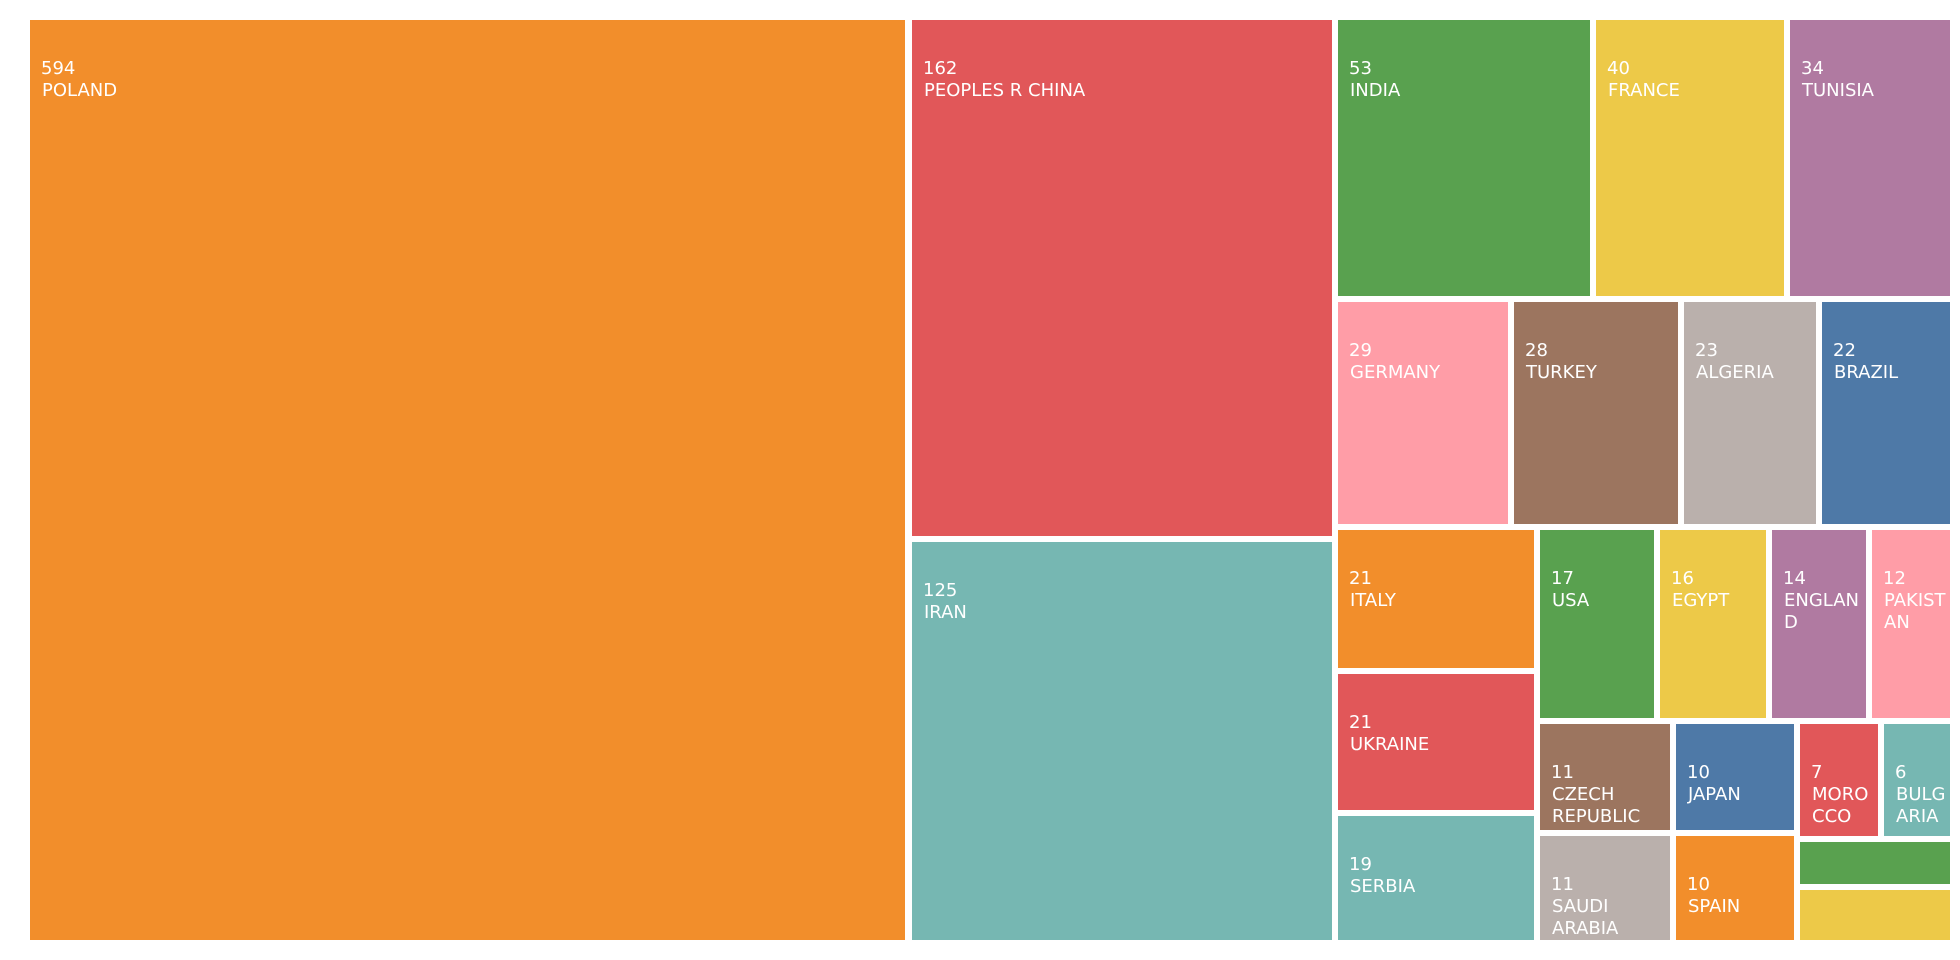 This screenshot has height=960, width=1960. I want to click on treemap-cell-label: 16 EGYPT, so click(1700, 590).